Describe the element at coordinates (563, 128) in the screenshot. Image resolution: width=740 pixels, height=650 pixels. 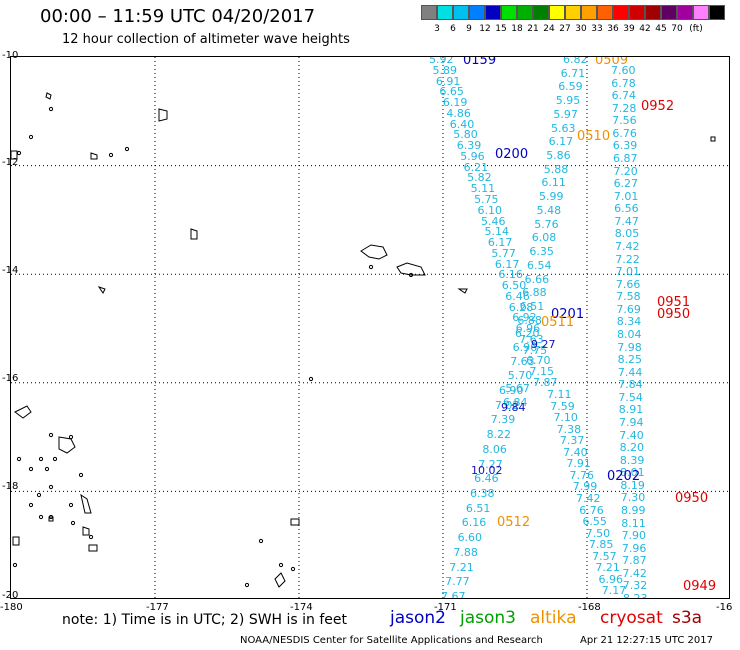
I see `wave-height-value: 5.63` at that location.